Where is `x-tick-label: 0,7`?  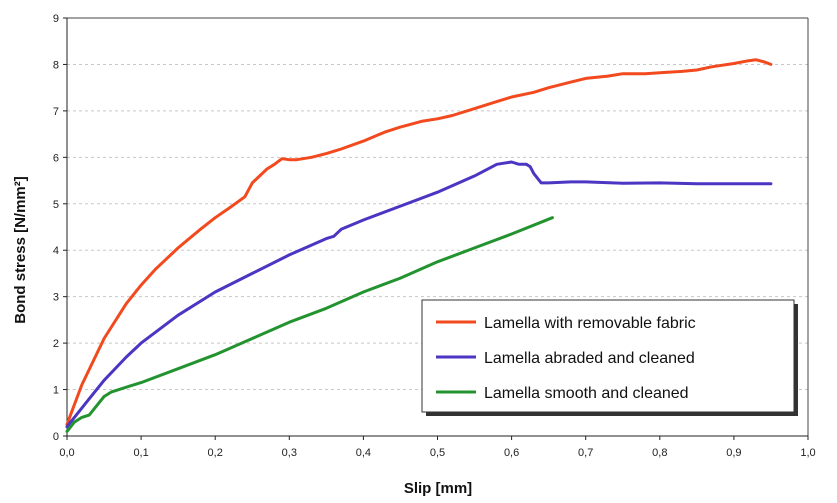 x-tick-label: 0,7 is located at coordinates (585, 453).